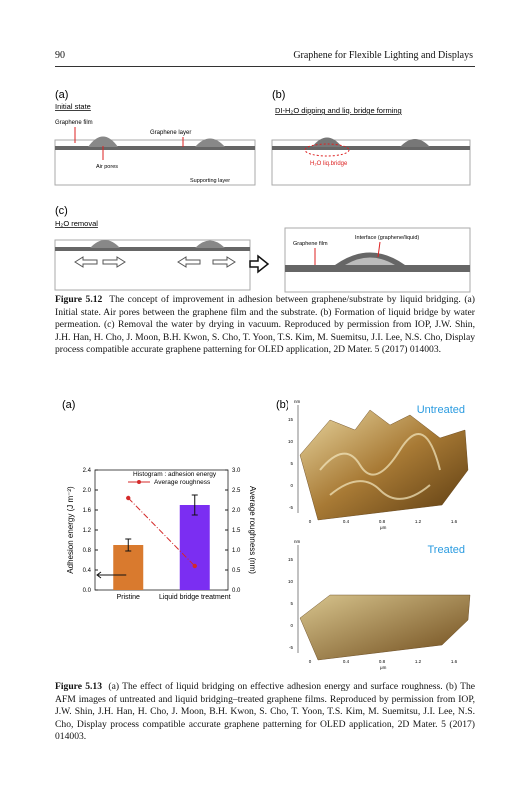  What do you see at coordinates (61, 211) in the screenshot?
I see `panel-label: (c)` at bounding box center [61, 211].